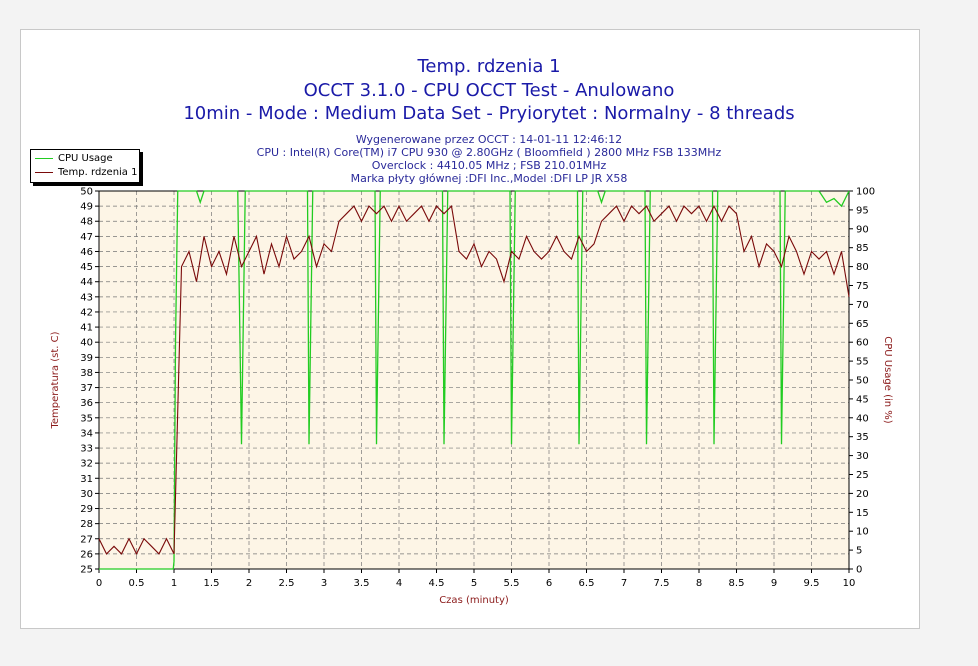 This screenshot has width=978, height=666. Describe the element at coordinates (512, 583) in the screenshot. I see `x-tick-label: 5.5` at that location.